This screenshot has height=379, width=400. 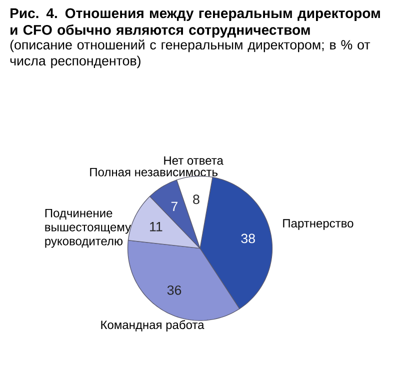 What do you see at coordinates (194, 160) in the screenshot?
I see `slice-label: Нет ответа` at bounding box center [194, 160].